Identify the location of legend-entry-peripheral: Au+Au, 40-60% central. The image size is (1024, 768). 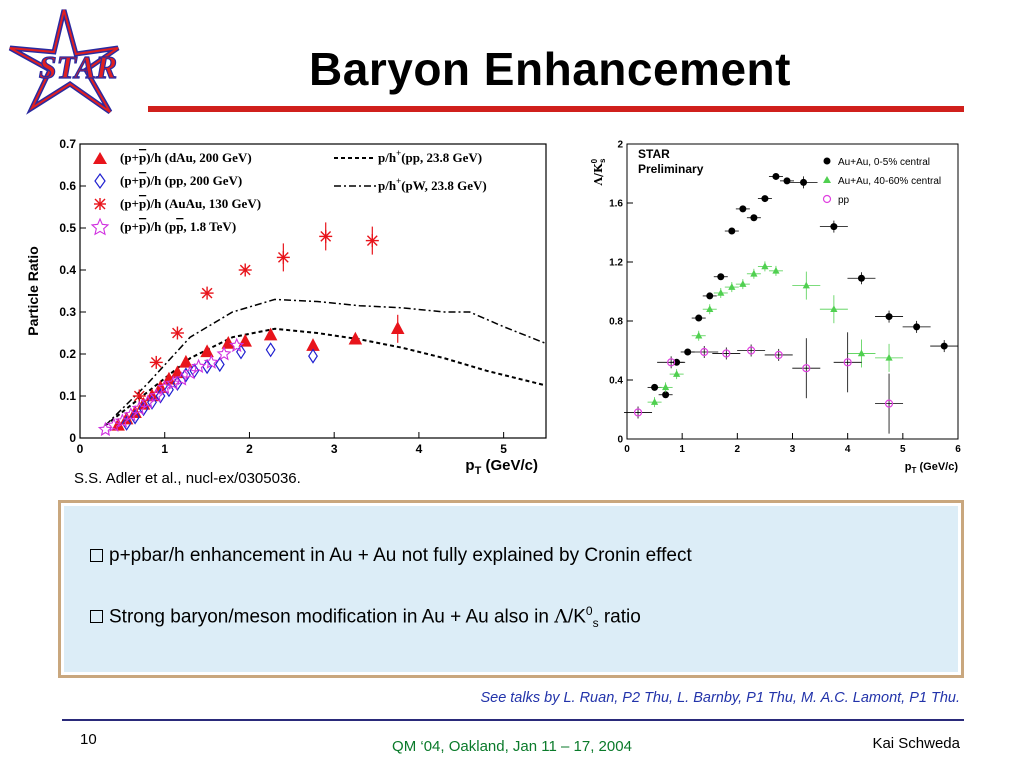
(889, 181).